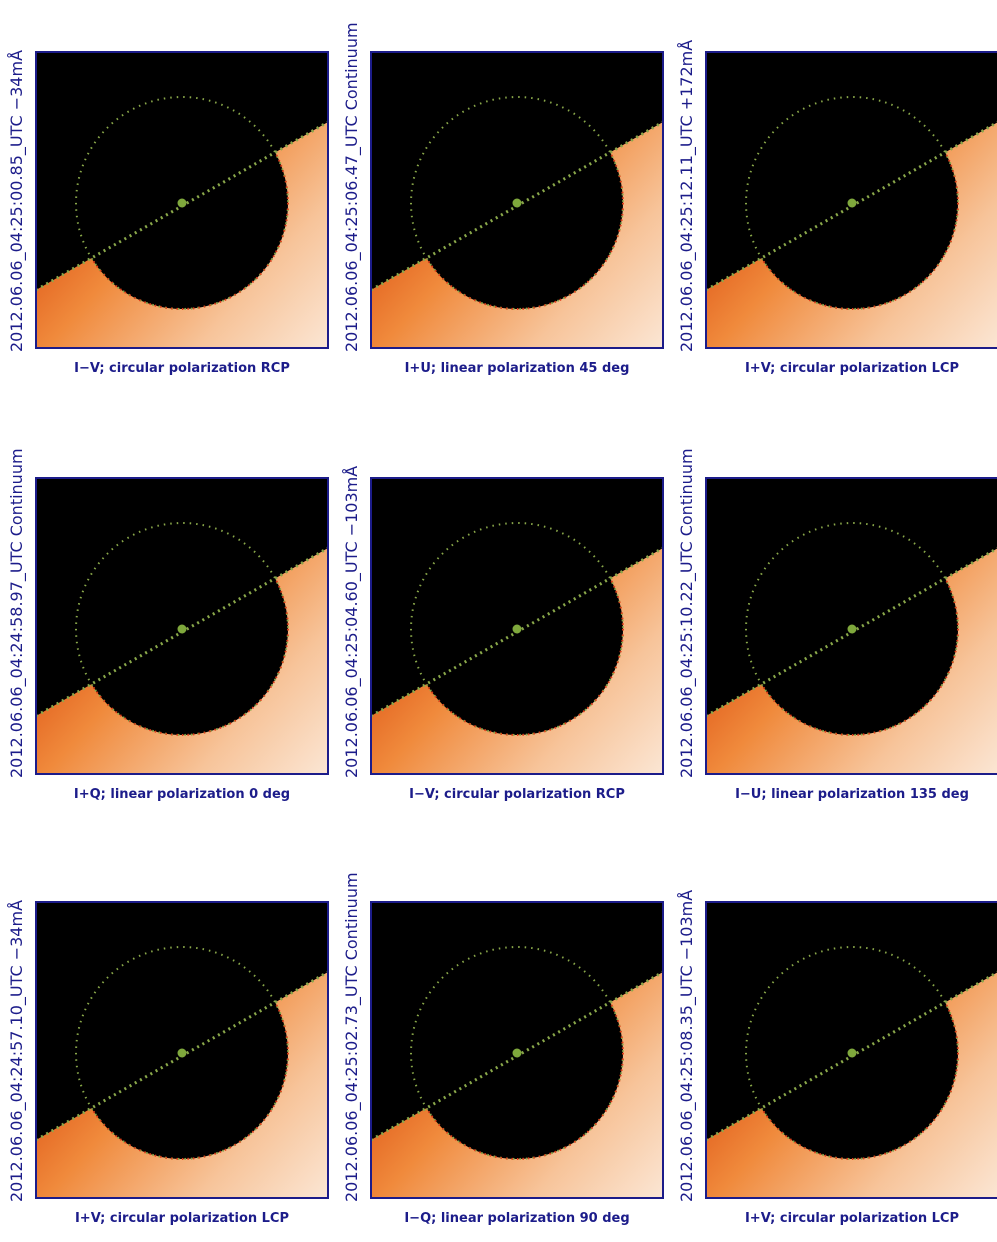 The height and width of the screenshot is (1242, 997). What do you see at coordinates (517, 368) in the screenshot?
I see `panel-caption: I+U; linear polarization 45 deg` at bounding box center [517, 368].